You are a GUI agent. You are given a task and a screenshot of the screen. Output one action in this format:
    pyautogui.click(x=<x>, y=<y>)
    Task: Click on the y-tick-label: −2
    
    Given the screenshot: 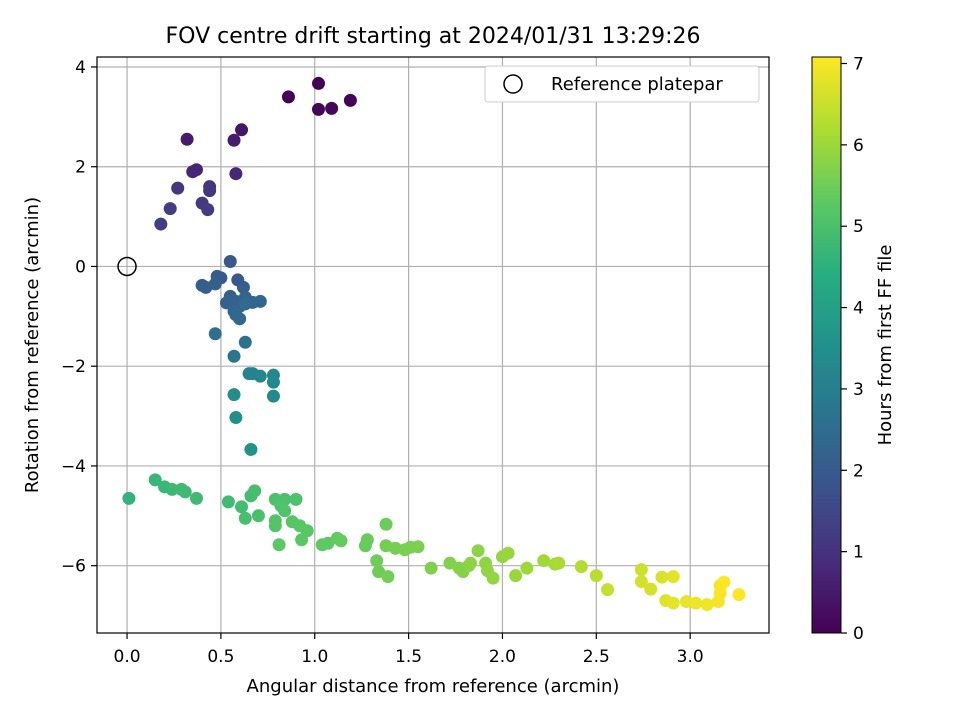 What is the action you would take?
    pyautogui.click(x=73, y=367)
    